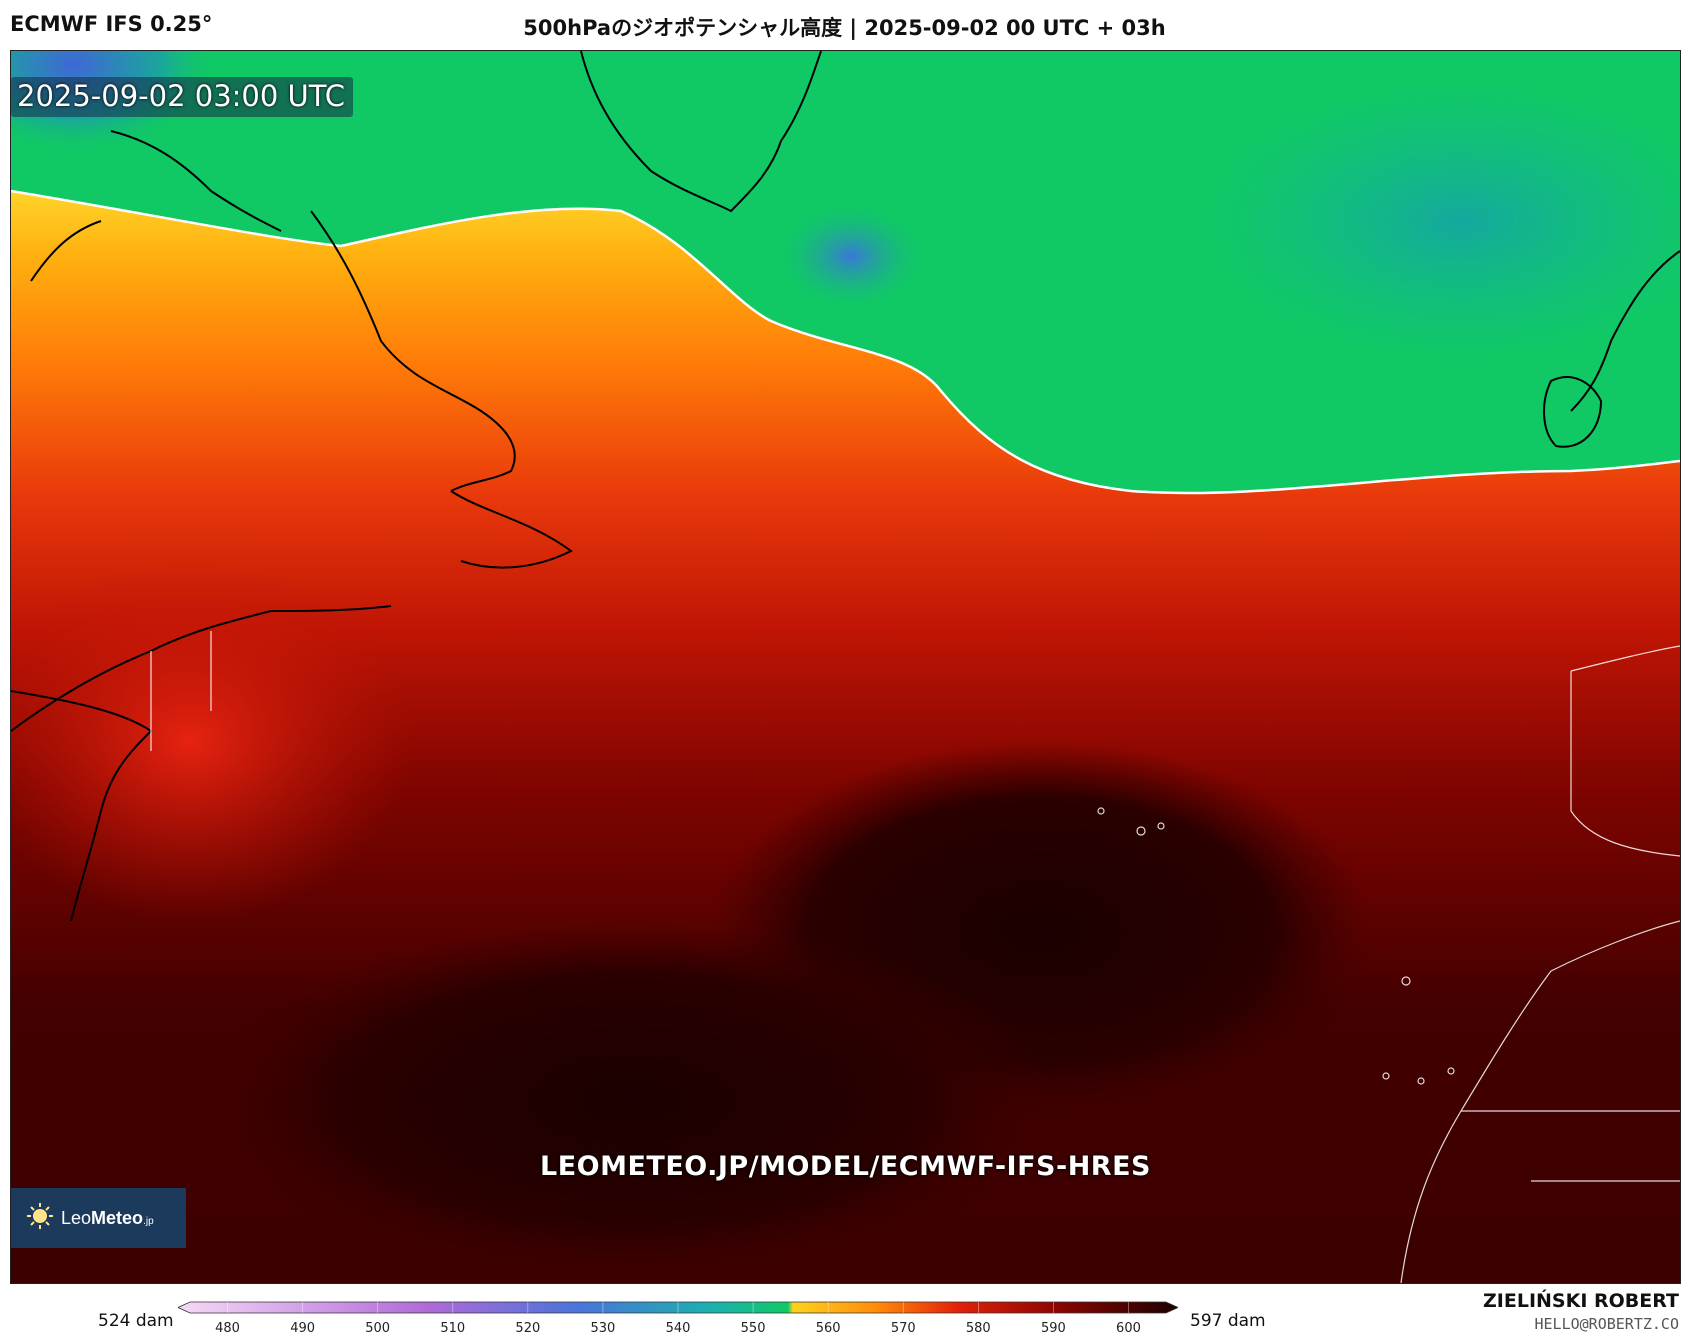 The width and height of the screenshot is (1689, 1338). I want to click on colorbar-tick-label: 540, so click(678, 1328).